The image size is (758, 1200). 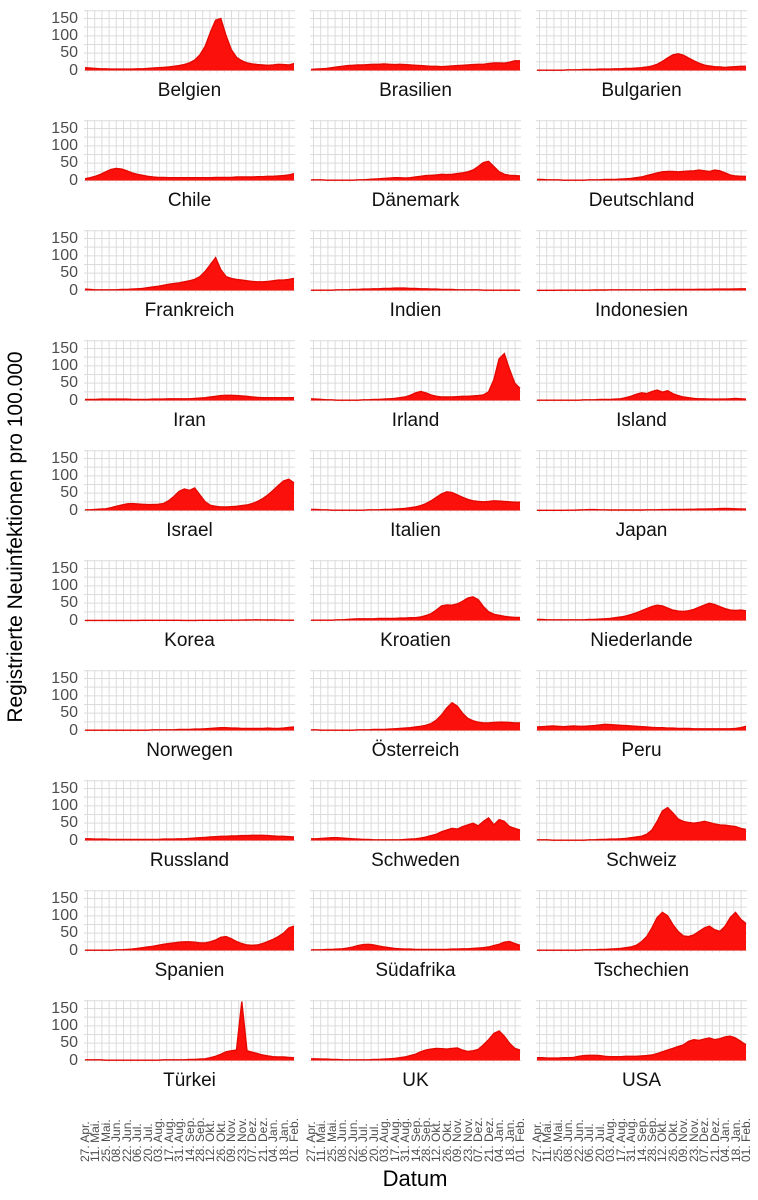 What do you see at coordinates (189, 750) in the screenshot?
I see `facet-label: Norwegen` at bounding box center [189, 750].